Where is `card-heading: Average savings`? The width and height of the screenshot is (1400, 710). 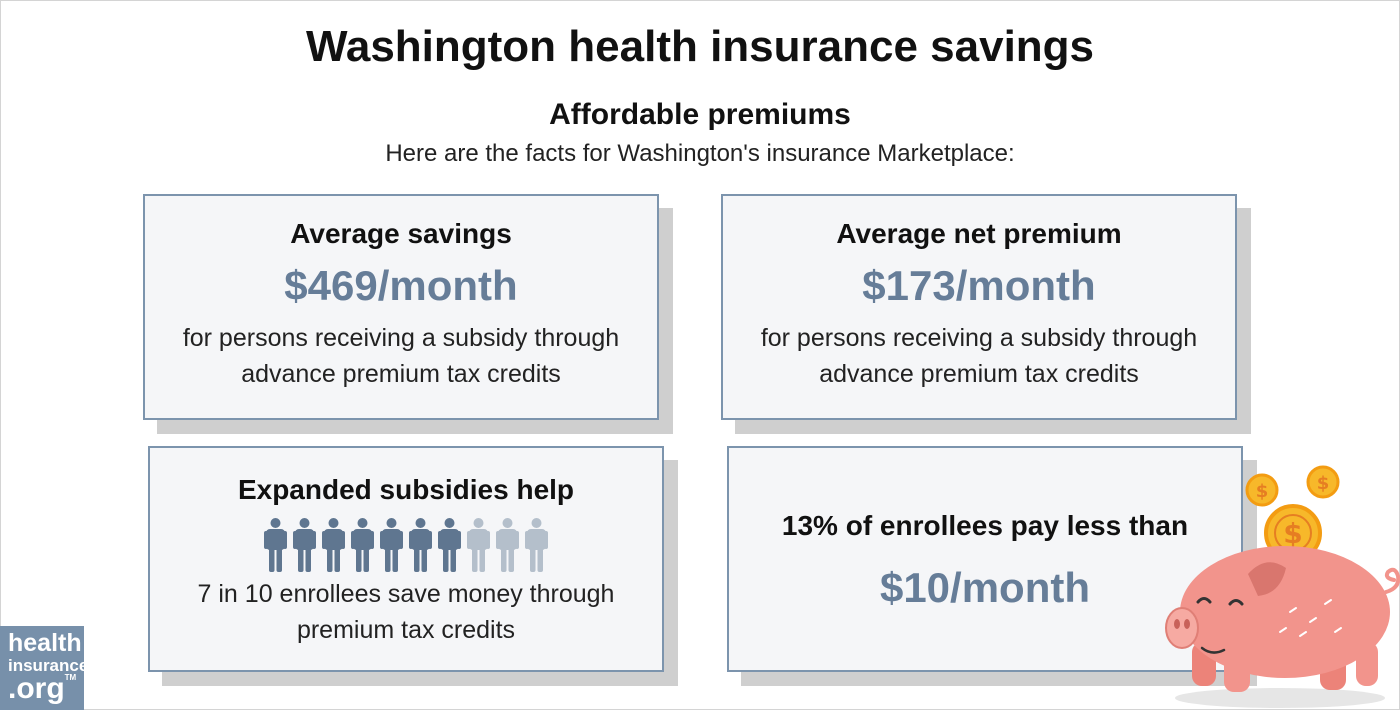
card-heading: Average savings is located at coordinates (401, 233).